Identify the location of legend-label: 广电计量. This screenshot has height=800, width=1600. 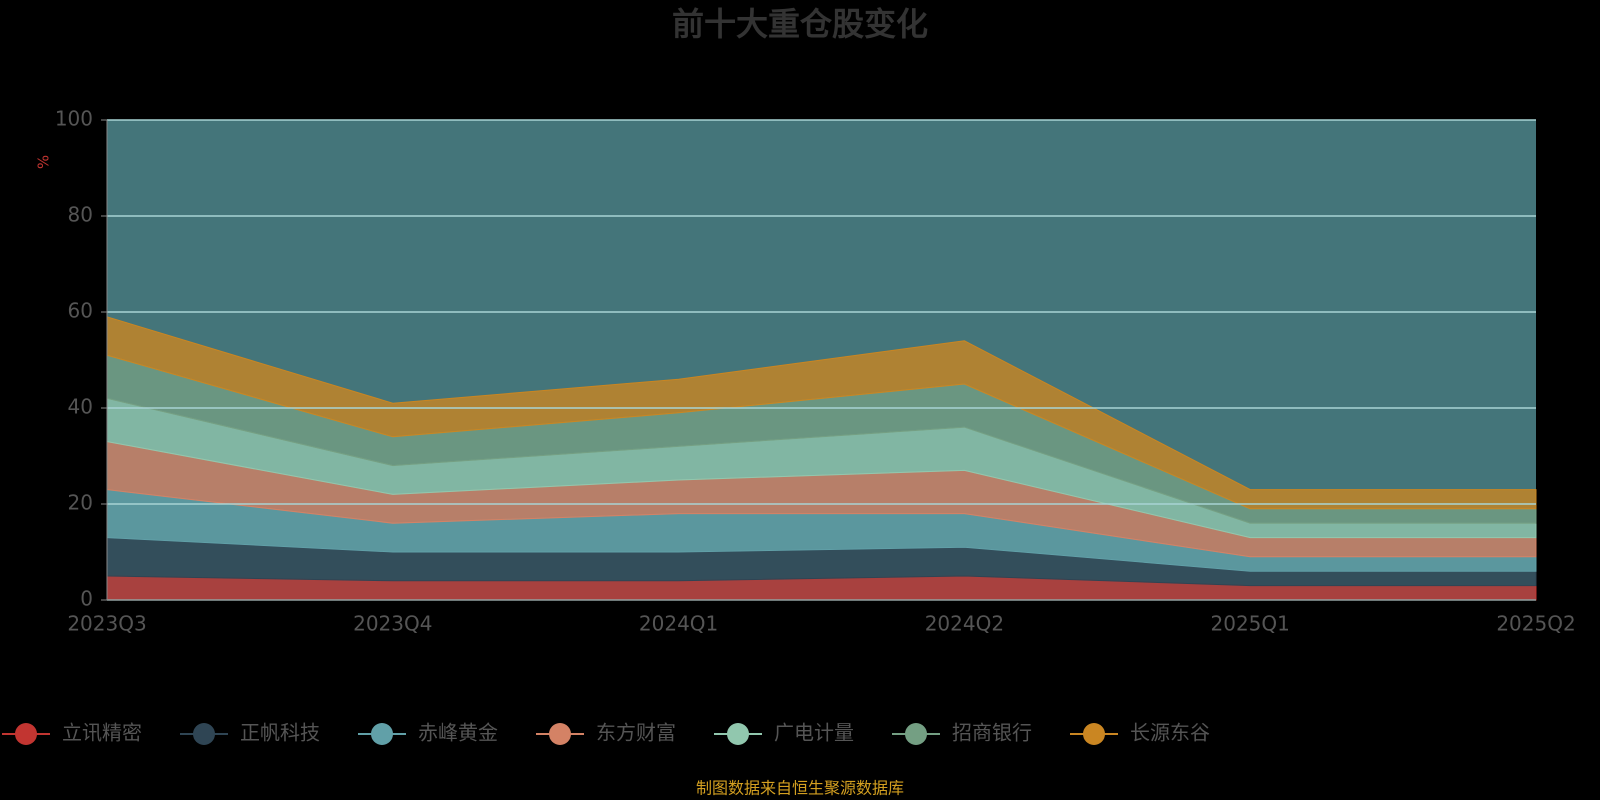
(814, 733).